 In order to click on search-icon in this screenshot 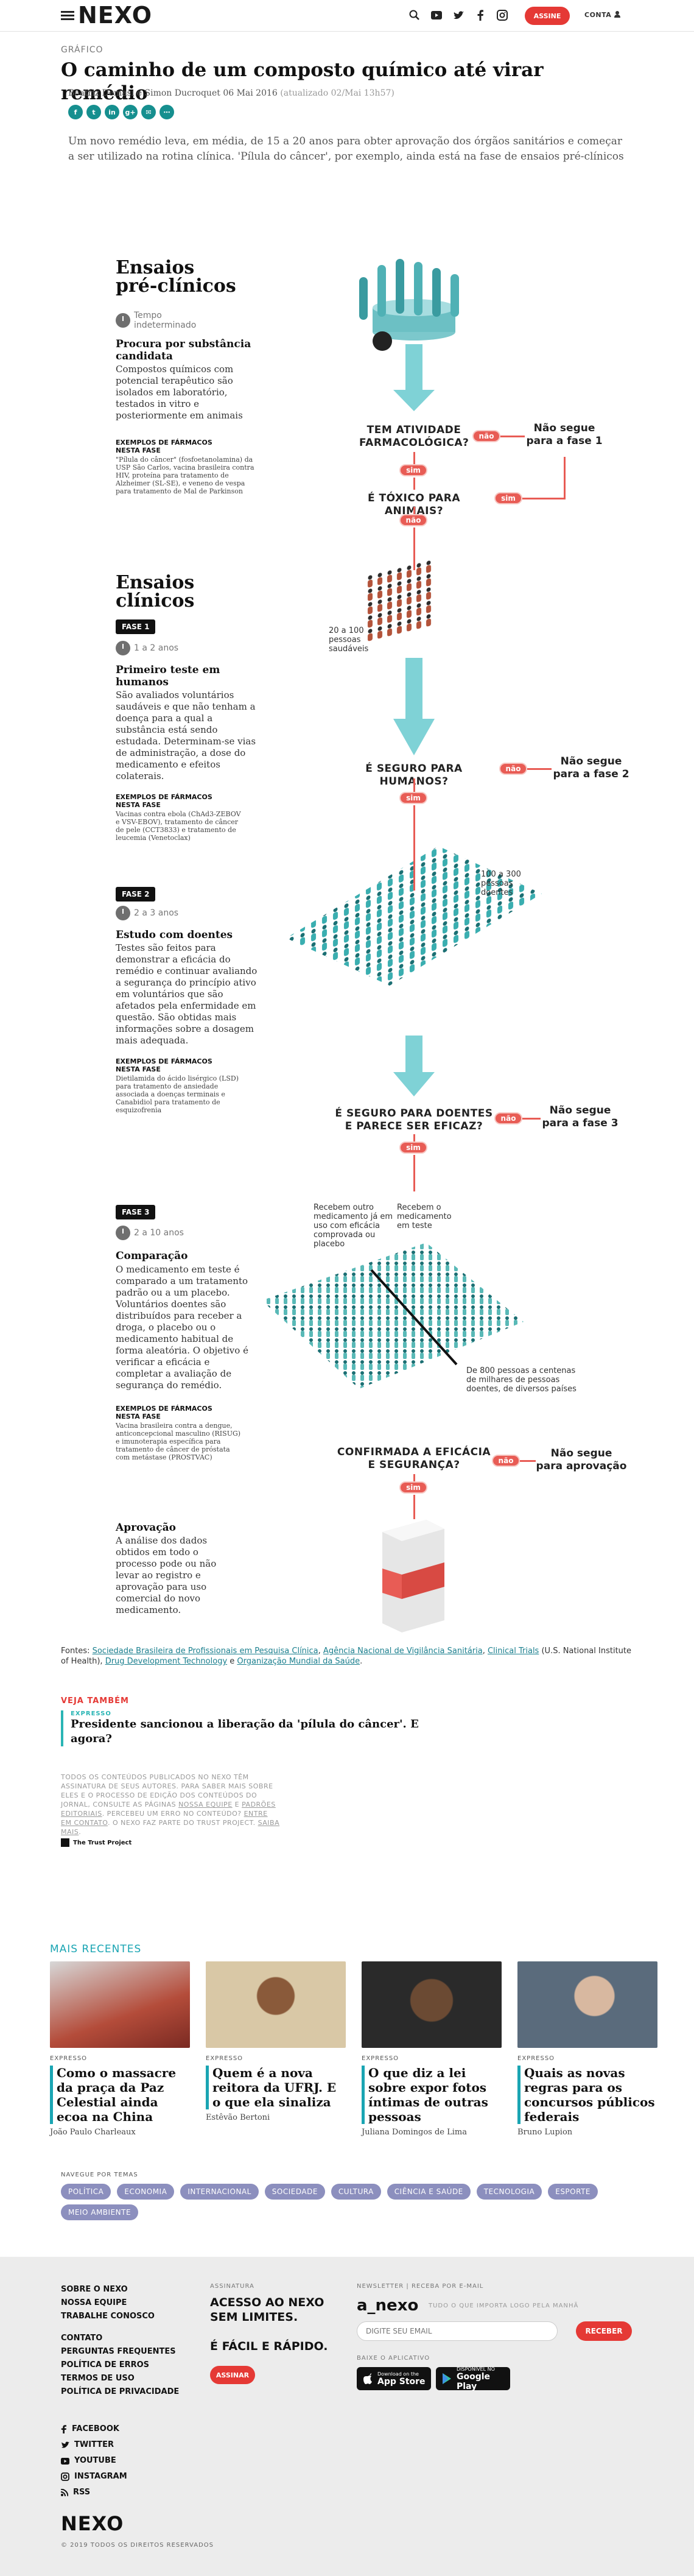, I will do `click(414, 15)`.